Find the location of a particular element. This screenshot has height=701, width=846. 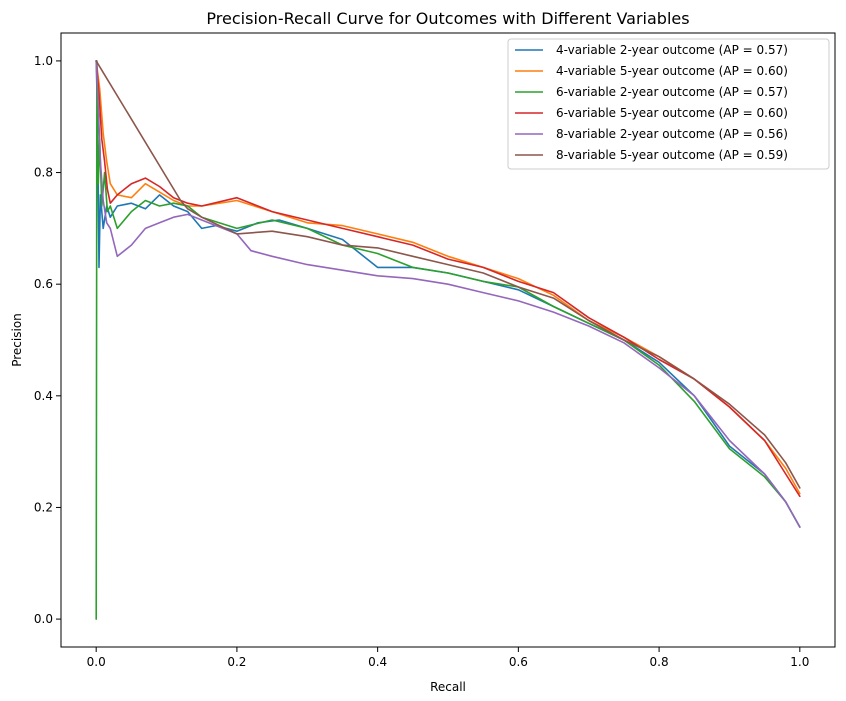

x-tick-label: 0.4 is located at coordinates (377, 662).